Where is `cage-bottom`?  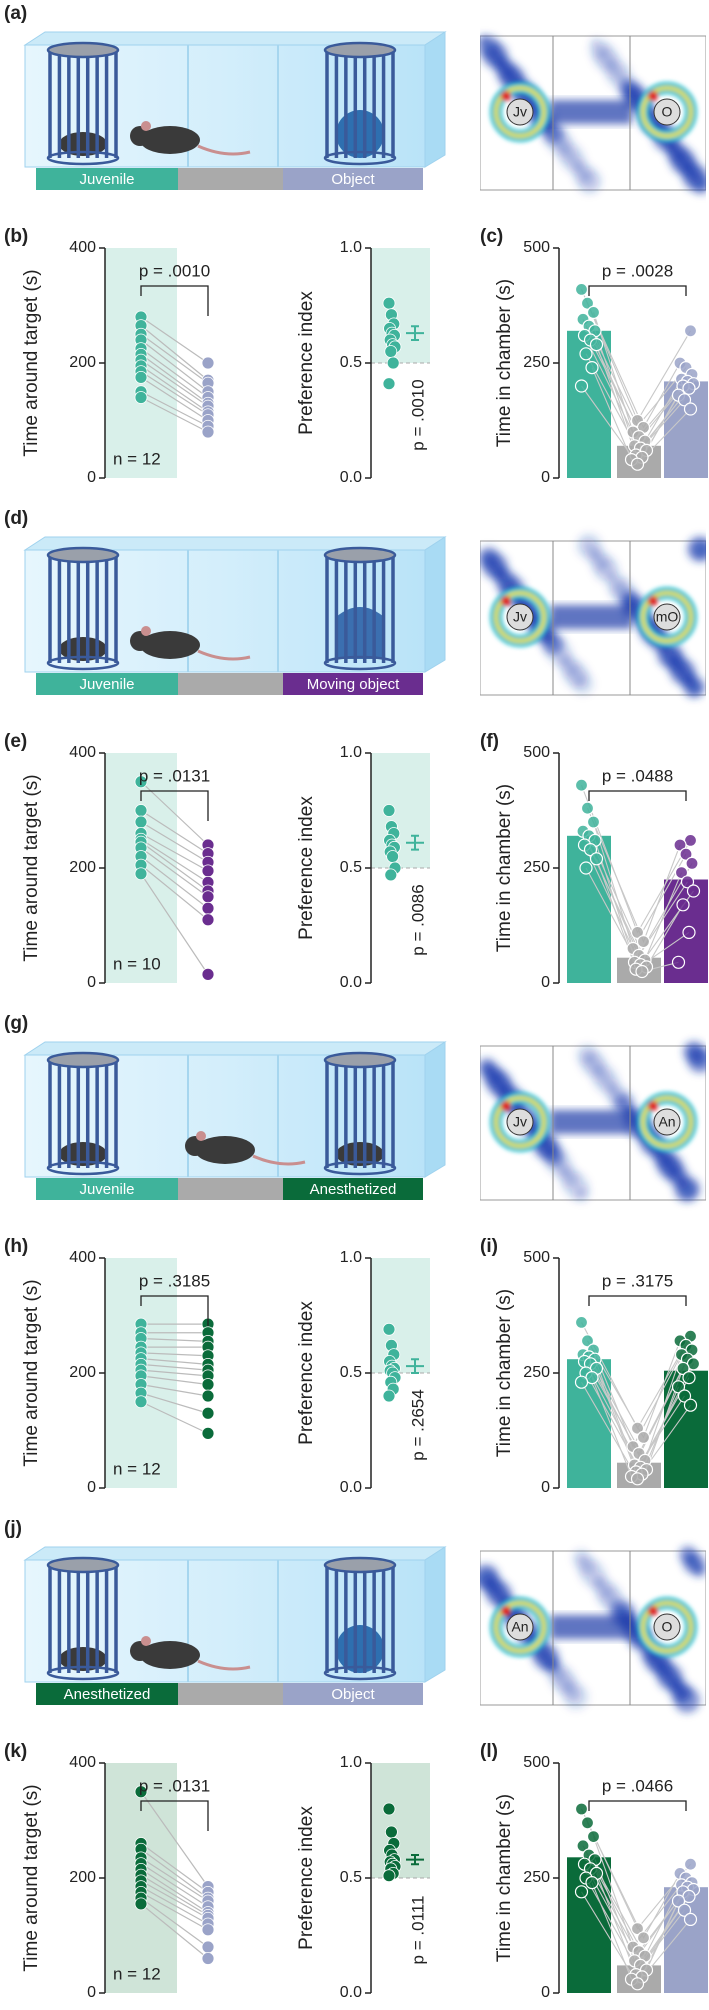 cage-bottom is located at coordinates (83, 1673).